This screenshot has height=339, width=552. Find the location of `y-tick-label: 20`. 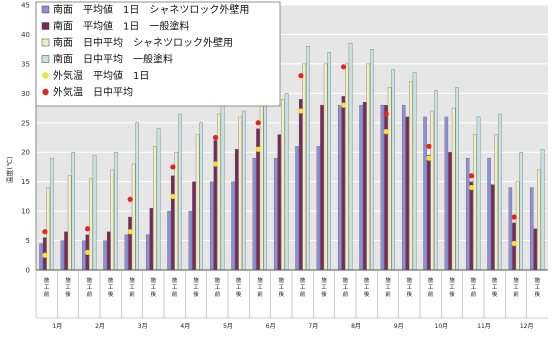

y-tick-label: 20 is located at coordinates (25, 153).